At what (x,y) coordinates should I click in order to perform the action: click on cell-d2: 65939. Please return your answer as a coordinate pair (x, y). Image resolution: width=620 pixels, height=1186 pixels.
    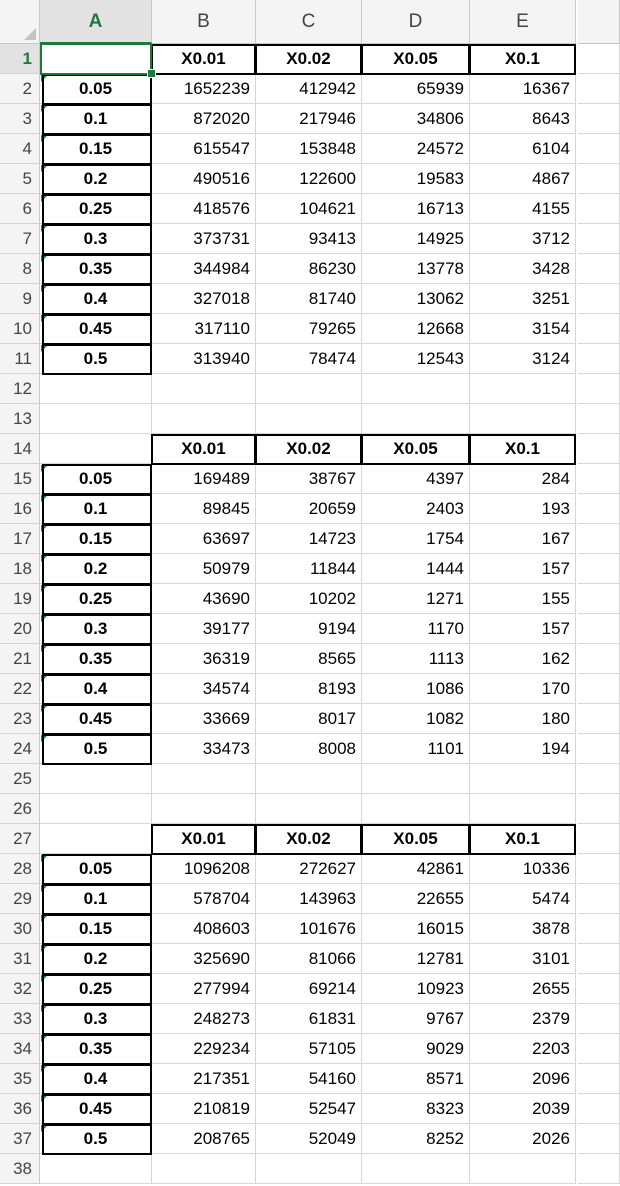
    Looking at the image, I should click on (416, 89).